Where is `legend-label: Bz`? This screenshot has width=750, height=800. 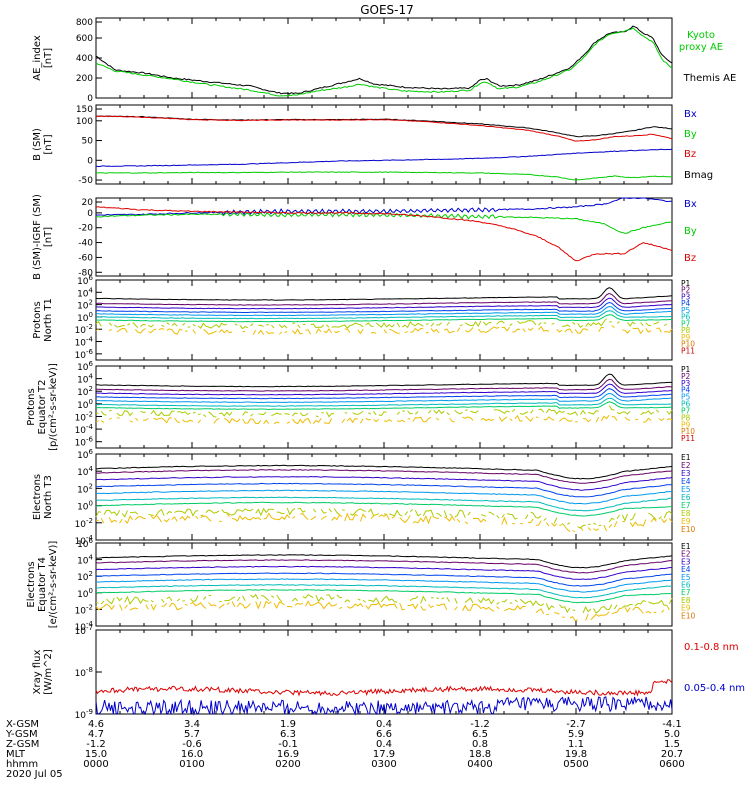
legend-label: Bz is located at coordinates (690, 154).